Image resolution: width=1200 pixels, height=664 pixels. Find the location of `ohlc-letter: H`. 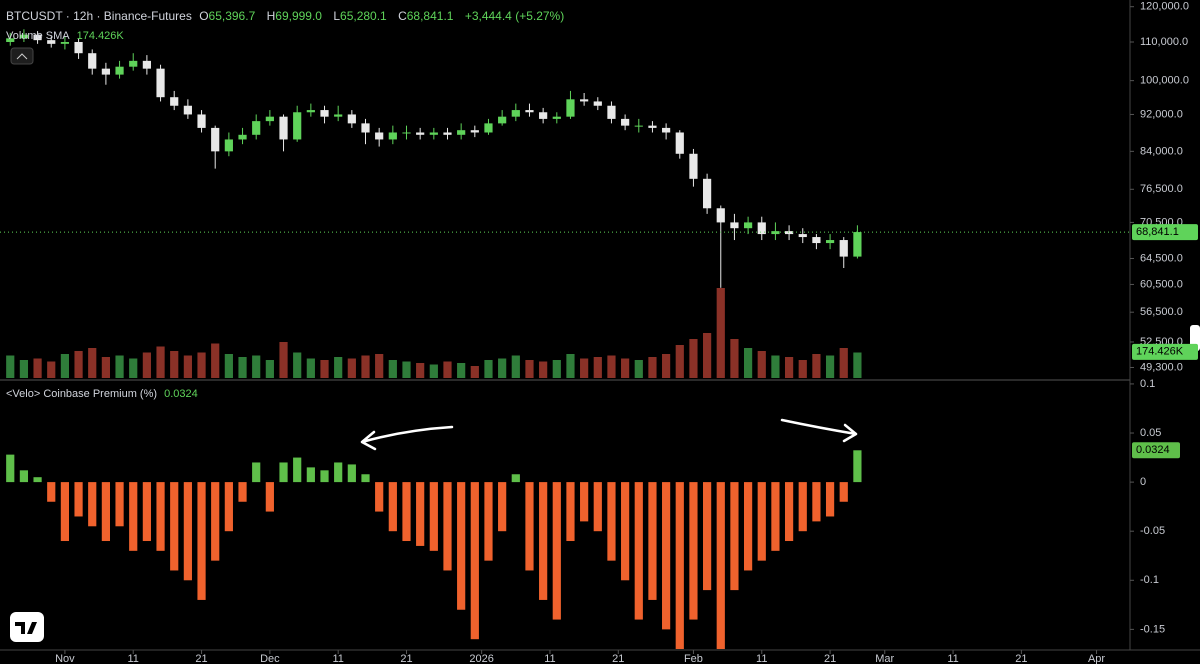

ohlc-letter: H is located at coordinates (271, 16).